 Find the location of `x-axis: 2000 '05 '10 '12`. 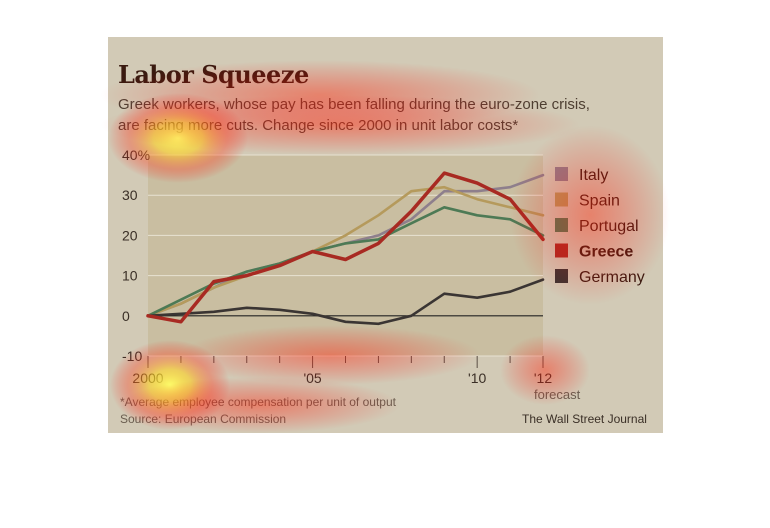

x-axis: 2000 '05 '10 '12 is located at coordinates (342, 371).